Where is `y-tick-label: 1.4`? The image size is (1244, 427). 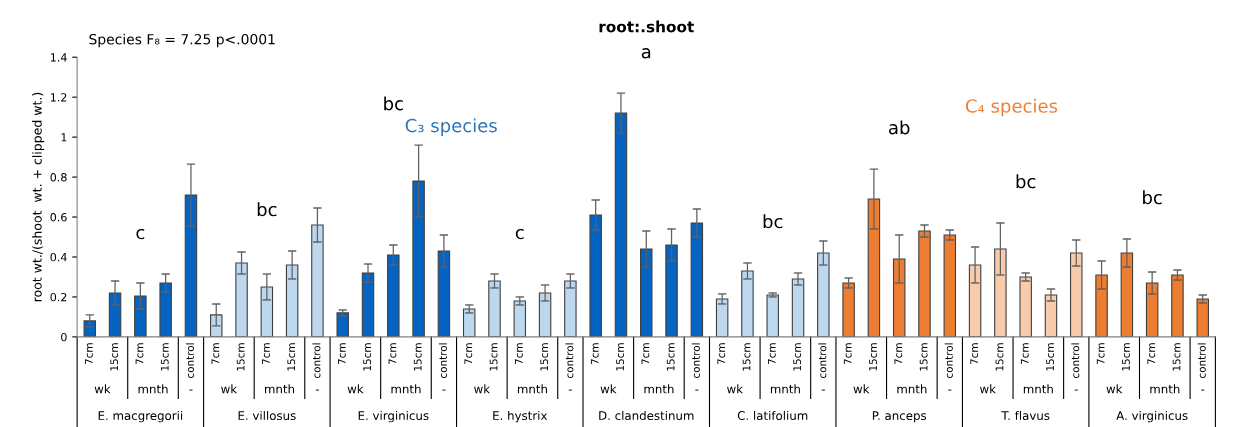
y-tick-label: 1.4 is located at coordinates (58, 57).